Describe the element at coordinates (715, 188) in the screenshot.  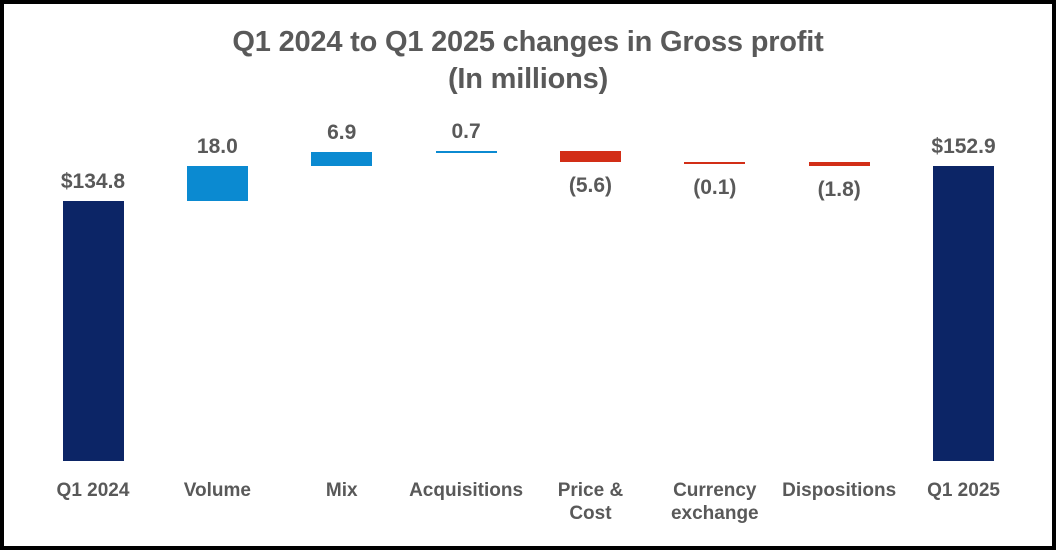
I see `bar-value-label-currency-exchange: (0.1)` at that location.